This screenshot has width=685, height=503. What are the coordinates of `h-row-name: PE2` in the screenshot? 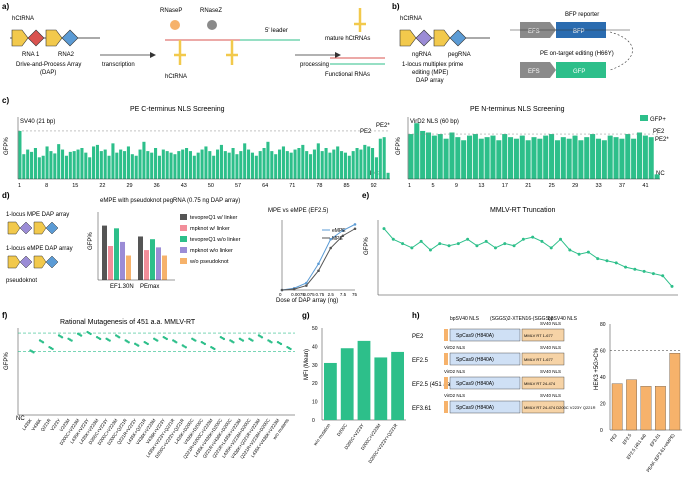 It's located at (418, 337).